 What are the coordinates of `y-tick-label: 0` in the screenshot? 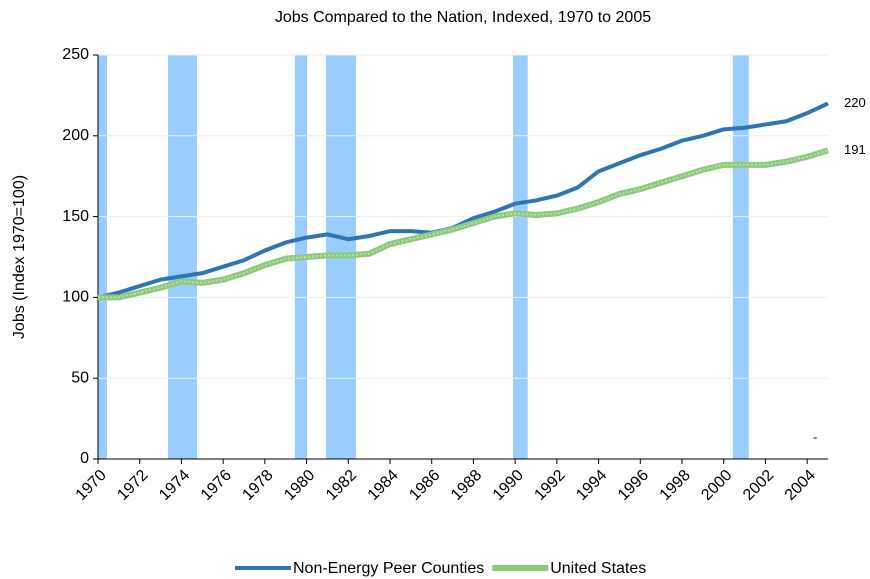 It's located at (84, 458).